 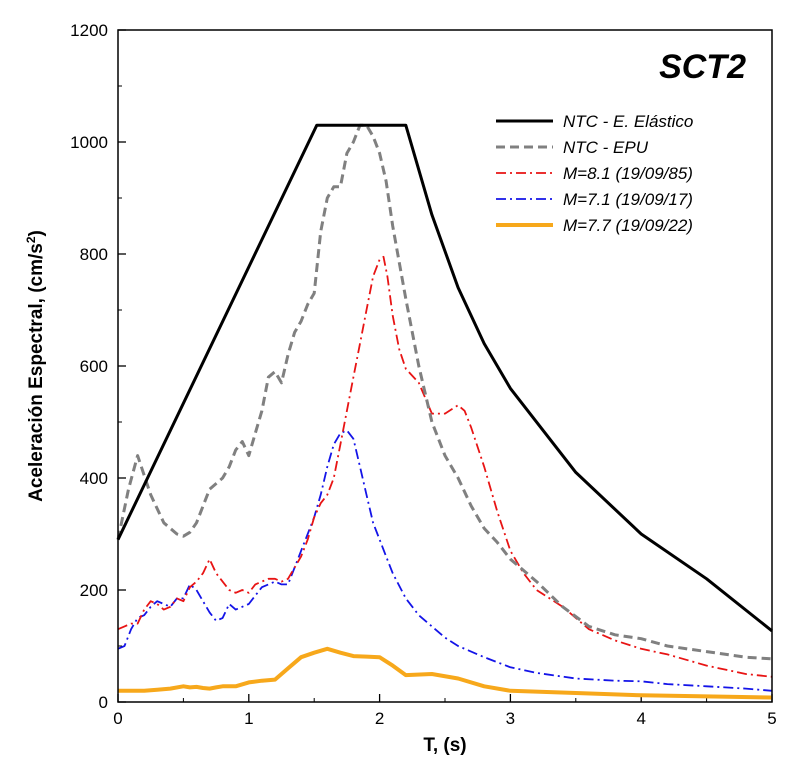 What do you see at coordinates (248, 718) in the screenshot?
I see `x-tick-label: 1` at bounding box center [248, 718].